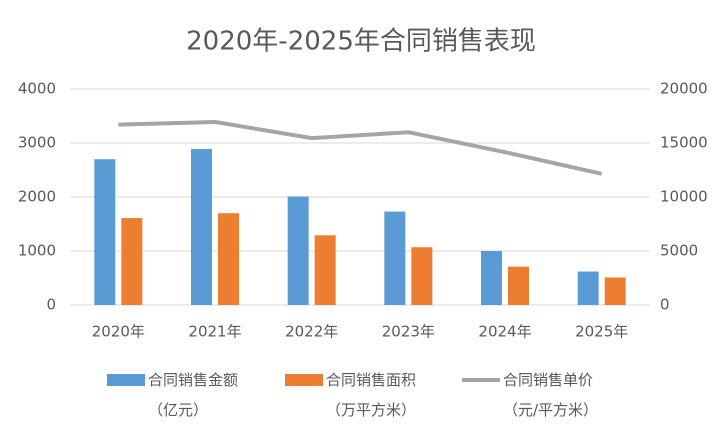  I want to click on y-tick-label: 0, so click(51, 305).